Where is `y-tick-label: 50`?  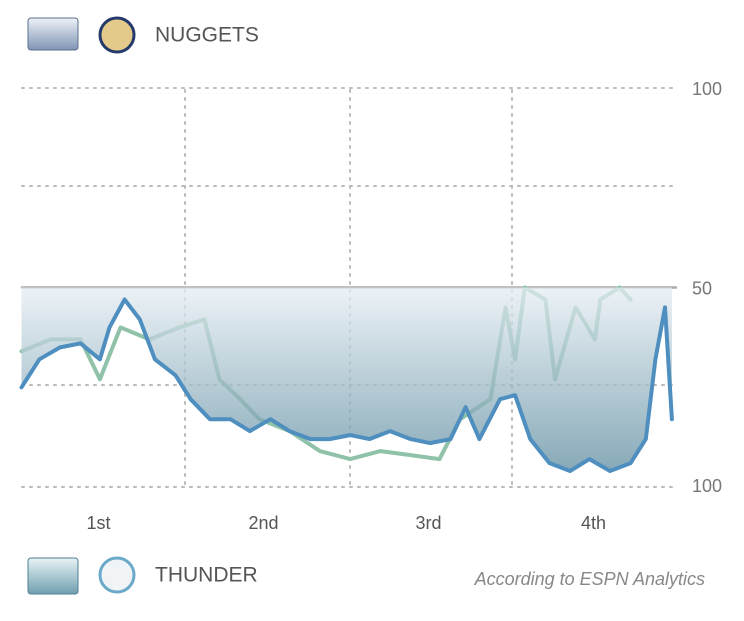
y-tick-label: 50 is located at coordinates (702, 288).